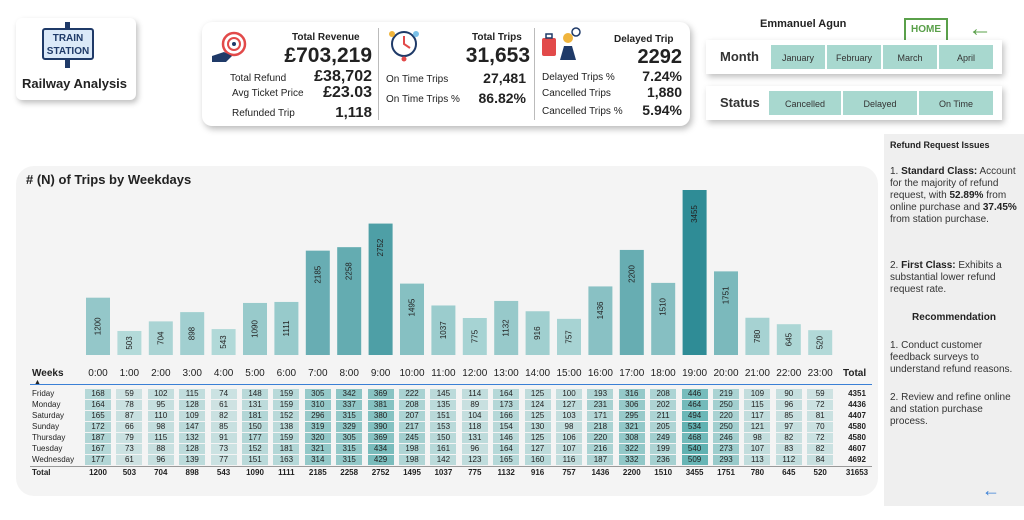 The height and width of the screenshot is (520, 1024). What do you see at coordinates (192, 438) in the screenshot?
I see `table-cell: 132` at bounding box center [192, 438].